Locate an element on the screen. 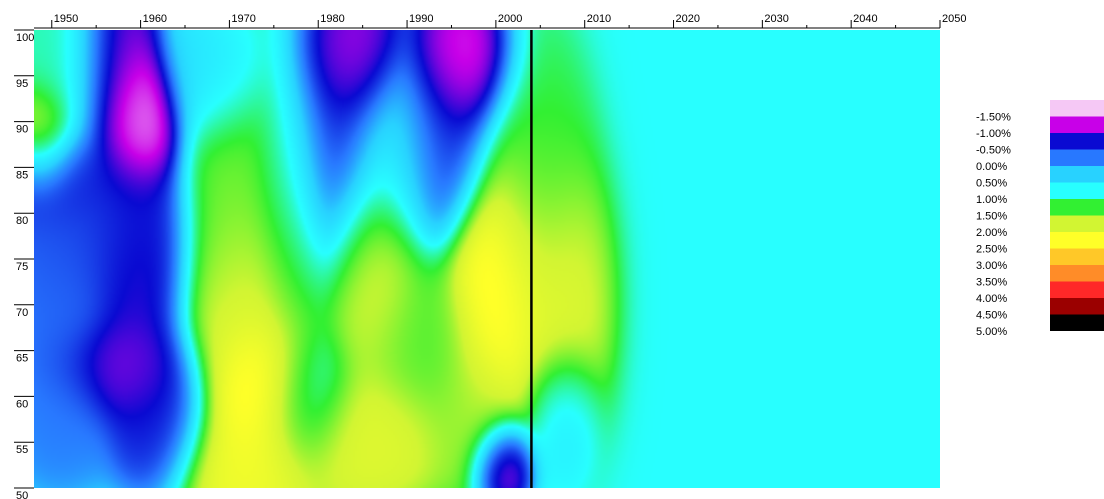 This screenshot has height=499, width=1104. x-tick-label: 2040 is located at coordinates (865, 19).